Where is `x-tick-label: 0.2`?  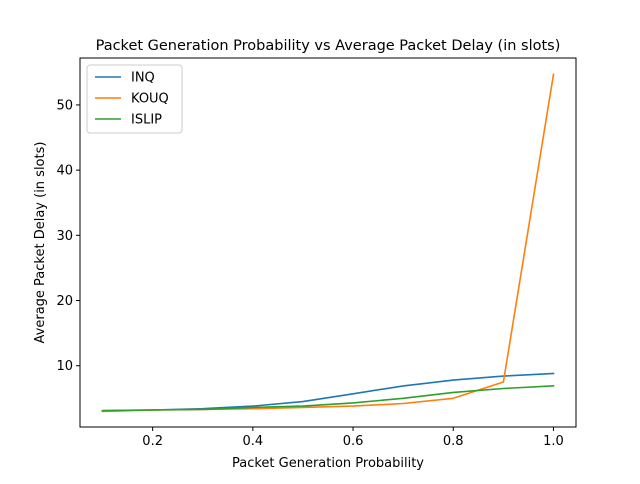
x-tick-label: 0.2 is located at coordinates (152, 441).